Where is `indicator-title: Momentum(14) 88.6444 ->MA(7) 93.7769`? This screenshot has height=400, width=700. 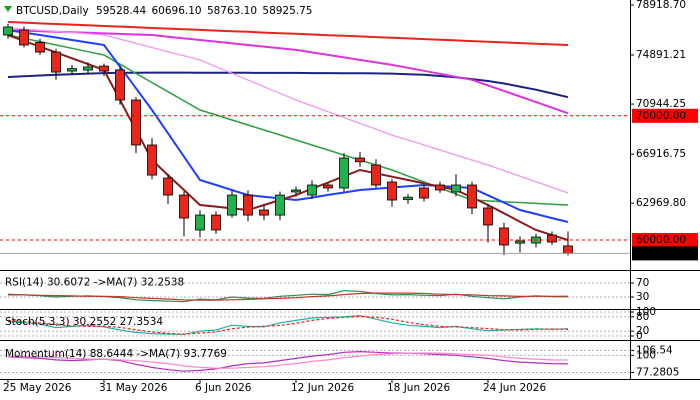 indicator-title: Momentum(14) 88.6444 ->MA(7) 93.7769 is located at coordinates (116, 354).